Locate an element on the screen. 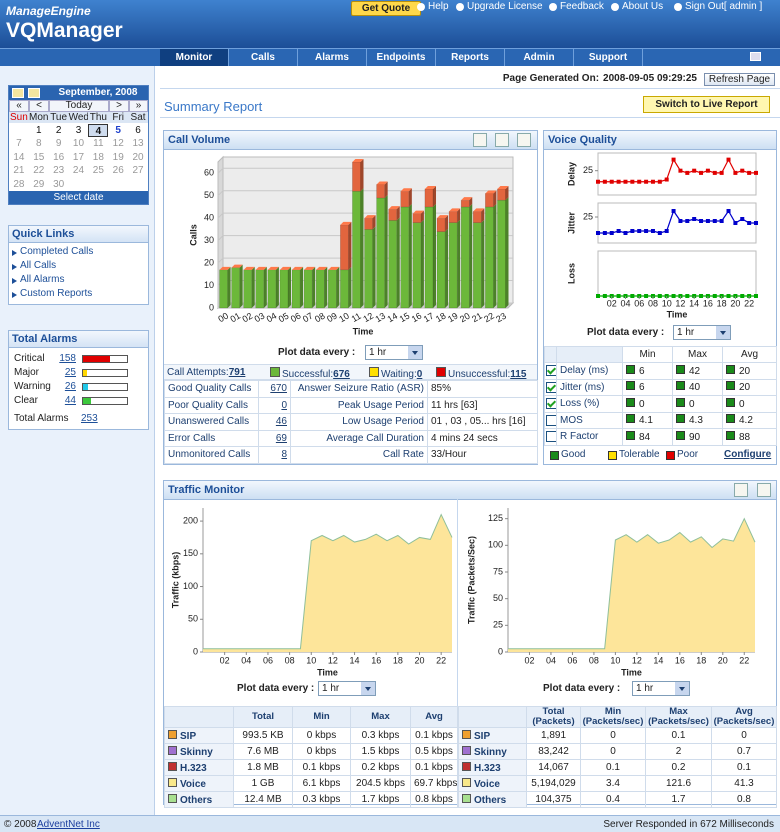  nav-tab: Endpoints is located at coordinates (401, 57).